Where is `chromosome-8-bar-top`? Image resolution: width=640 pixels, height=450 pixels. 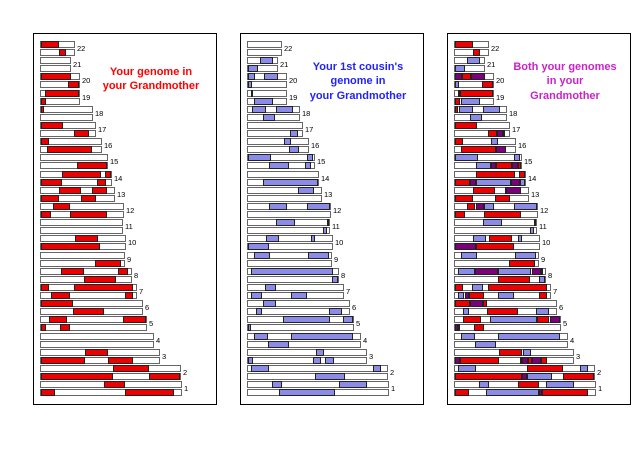 chromosome-8-bar-top is located at coordinates (293, 271).